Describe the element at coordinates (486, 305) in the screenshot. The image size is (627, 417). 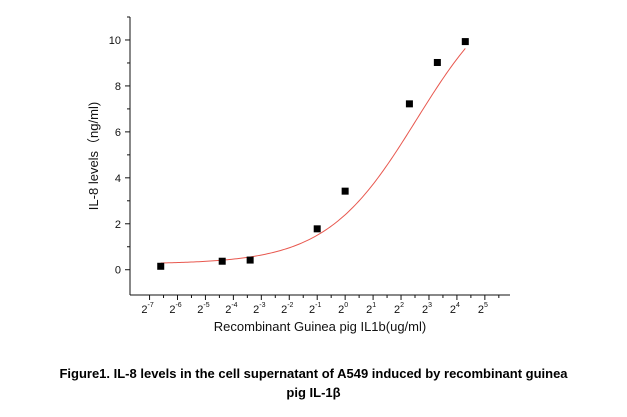
I see `x-tick-exponent: 5` at that location.